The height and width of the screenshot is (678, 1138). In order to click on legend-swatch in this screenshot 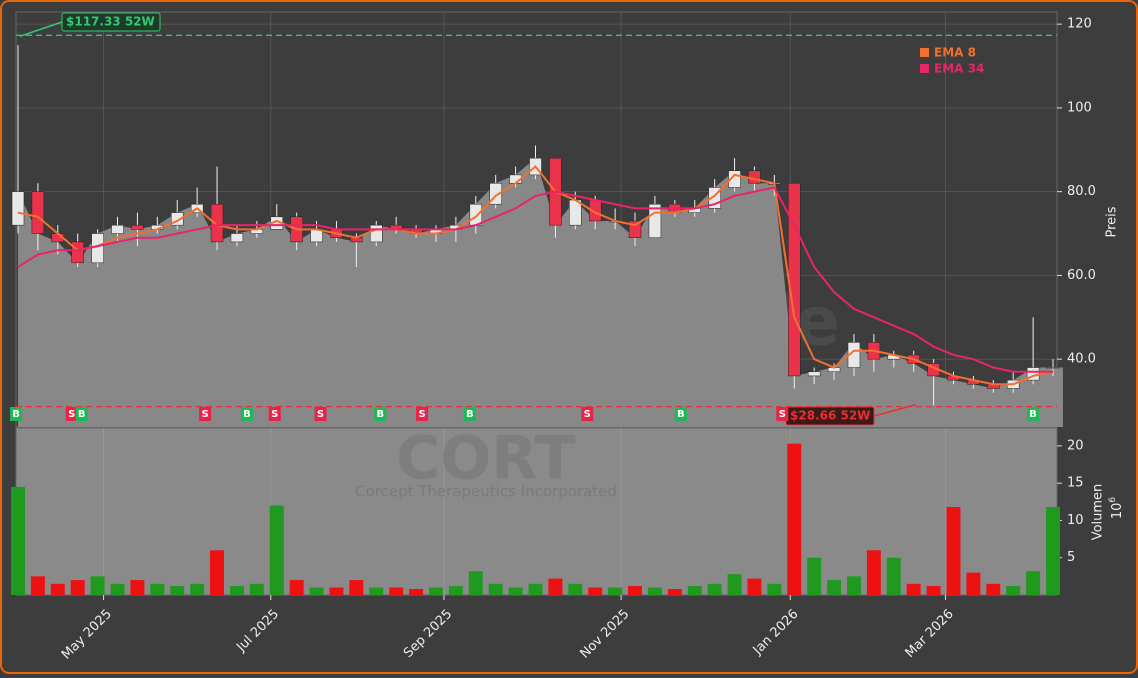, I will do `click(924, 52)`.